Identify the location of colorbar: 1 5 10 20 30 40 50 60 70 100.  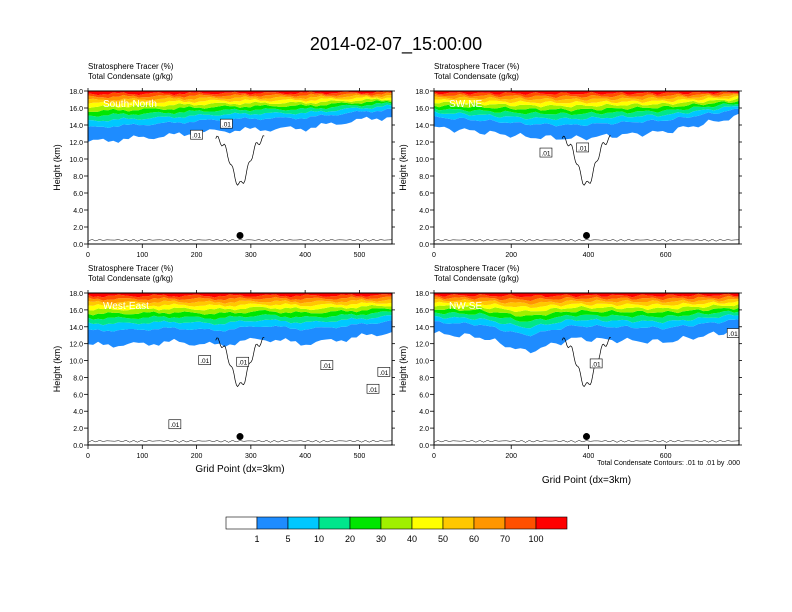
(396, 530).